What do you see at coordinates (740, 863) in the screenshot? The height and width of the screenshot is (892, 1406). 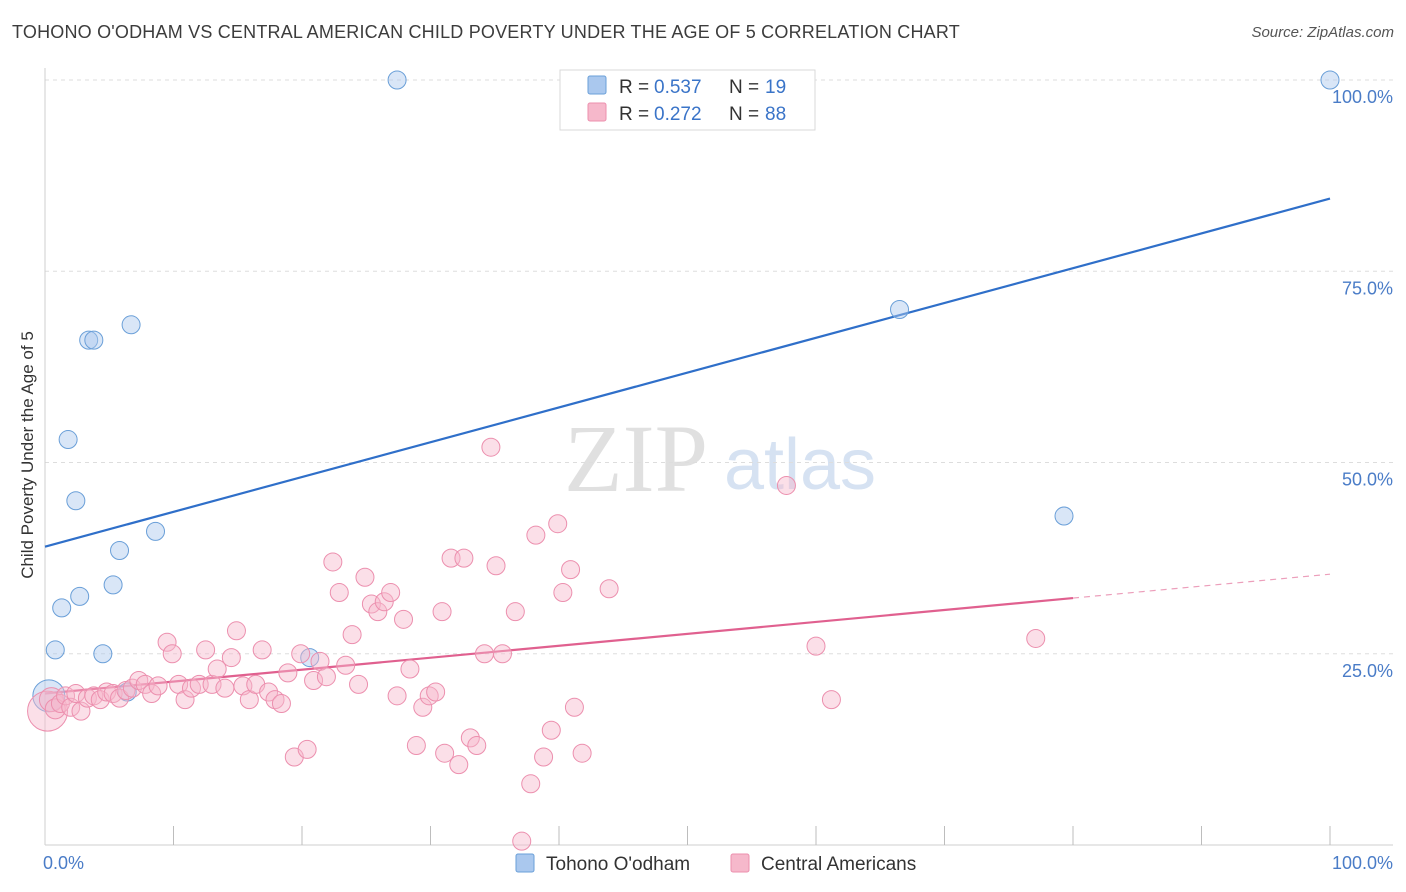 I see `bottom-legend-swatch-central` at bounding box center [740, 863].